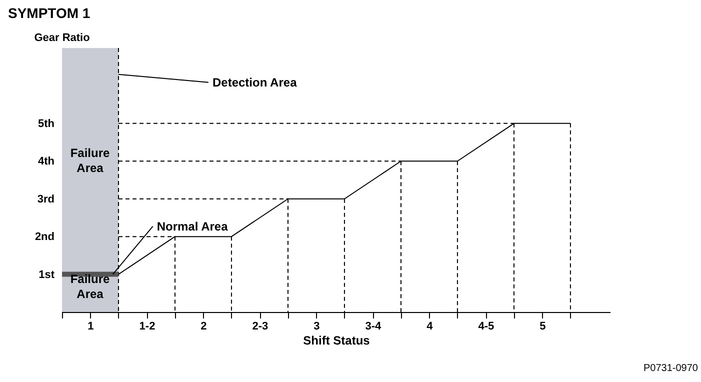 The height and width of the screenshot is (382, 701). Describe the element at coordinates (260, 326) in the screenshot. I see `x-tick-label: 2-3` at that location.